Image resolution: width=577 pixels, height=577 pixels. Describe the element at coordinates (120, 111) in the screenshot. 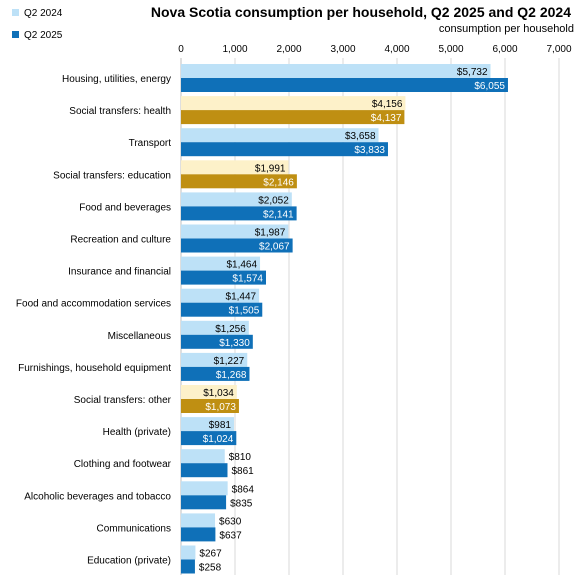

I see `category-label: Social transfers: health` at that location.